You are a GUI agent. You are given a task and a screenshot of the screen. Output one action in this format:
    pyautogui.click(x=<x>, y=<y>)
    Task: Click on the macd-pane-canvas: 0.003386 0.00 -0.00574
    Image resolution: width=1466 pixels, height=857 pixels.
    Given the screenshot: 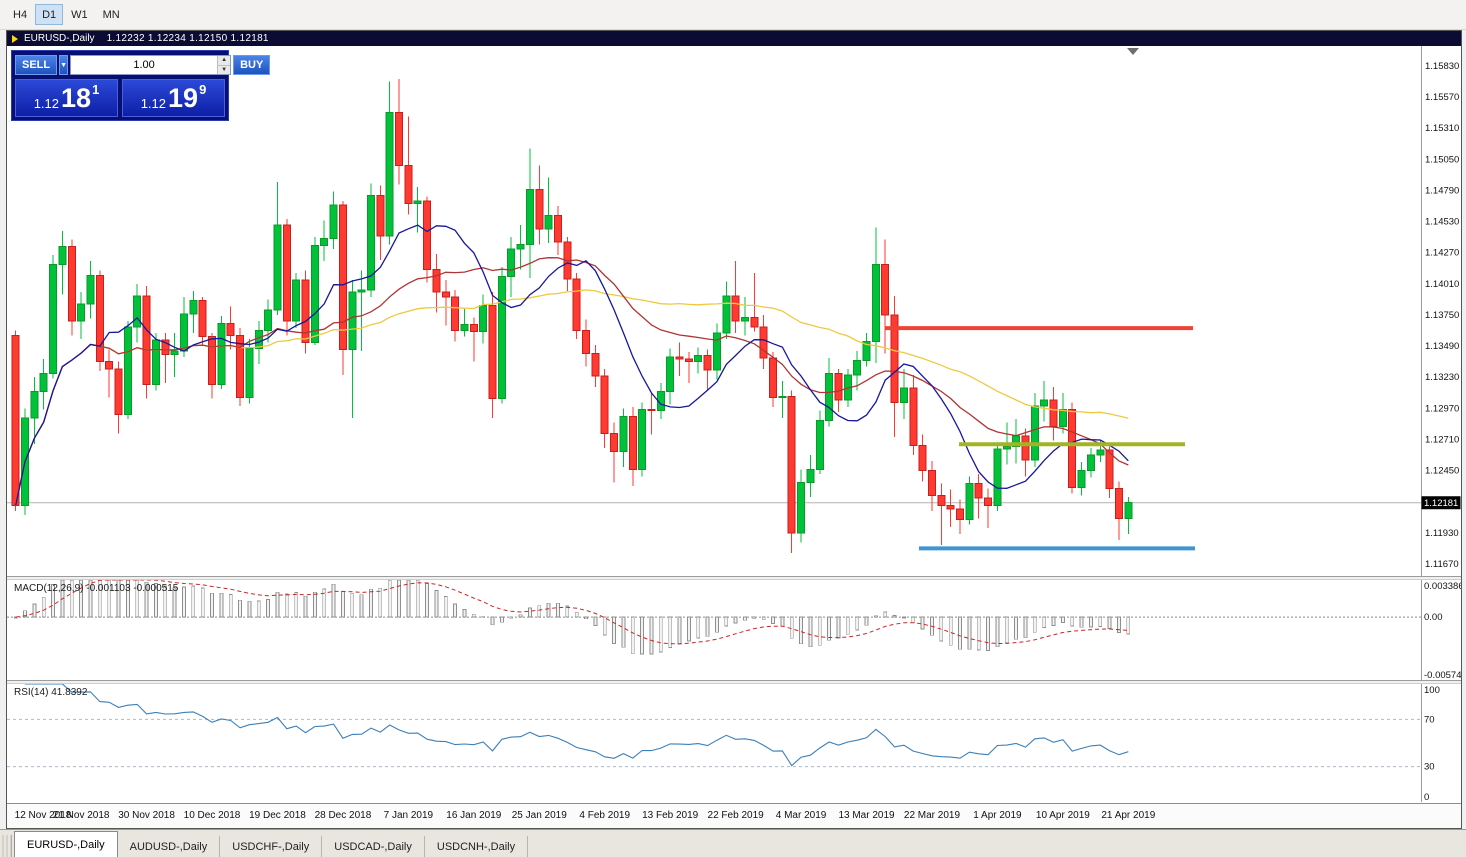 What is the action you would take?
    pyautogui.click(x=734, y=630)
    